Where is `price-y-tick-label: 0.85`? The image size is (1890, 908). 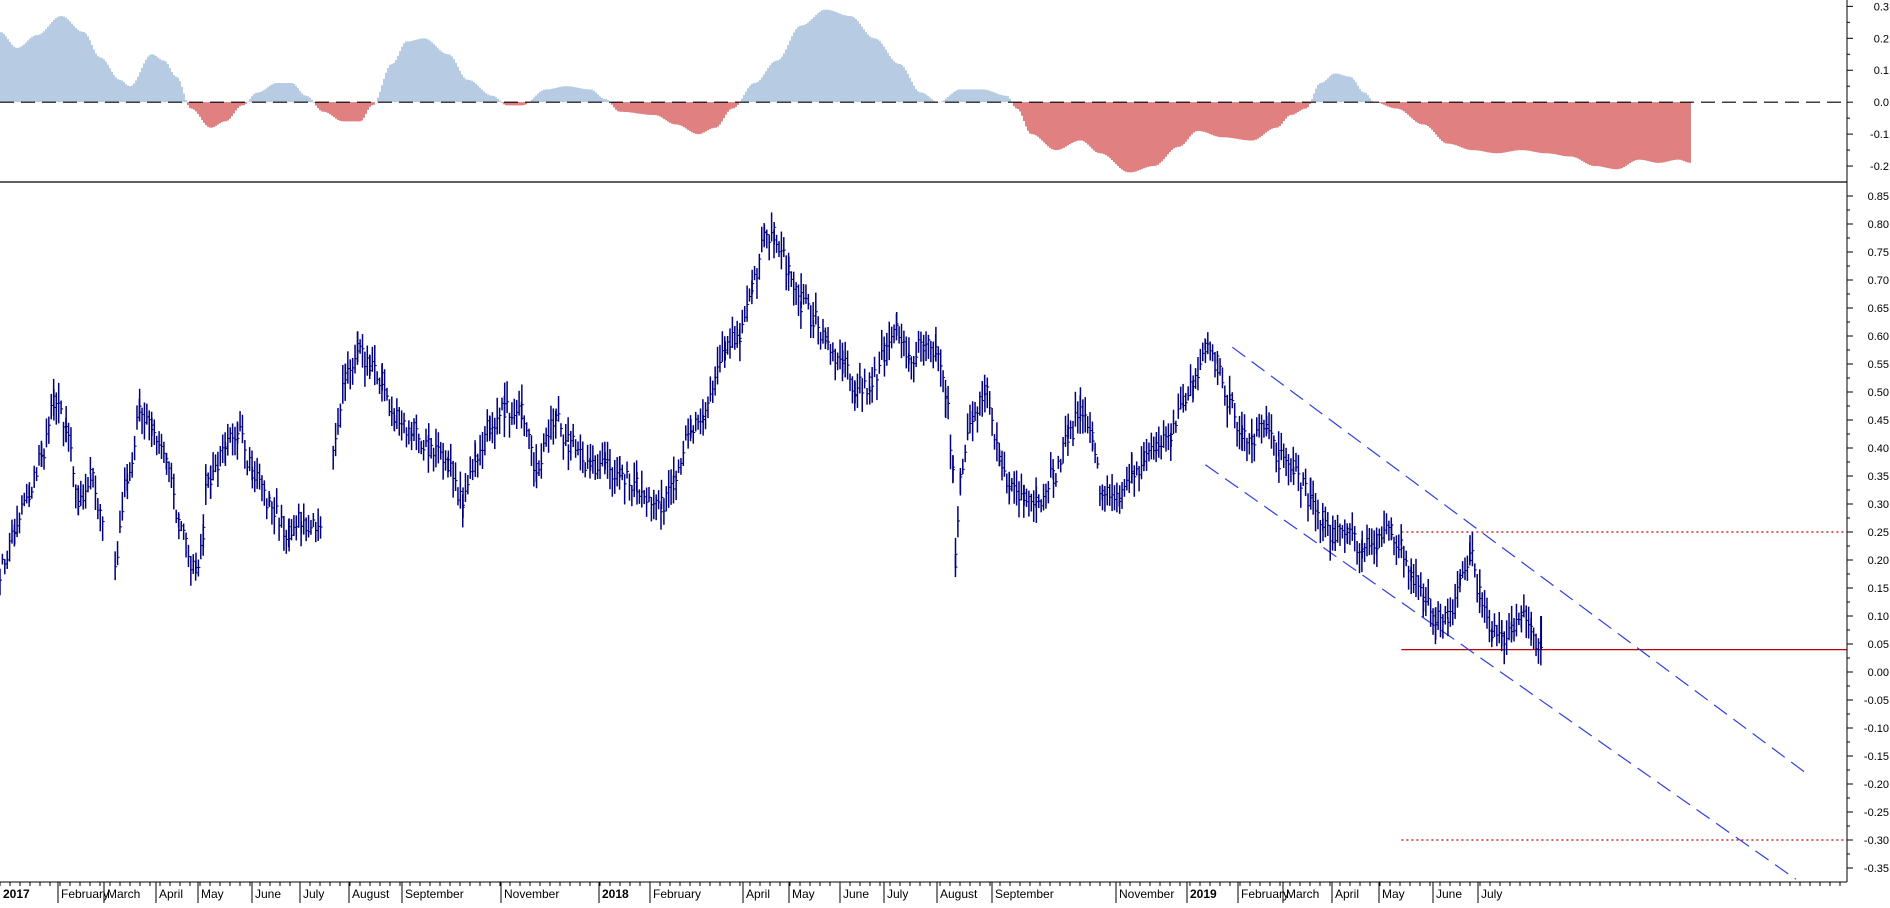 price-y-tick-label: 0.85 is located at coordinates (1878, 197).